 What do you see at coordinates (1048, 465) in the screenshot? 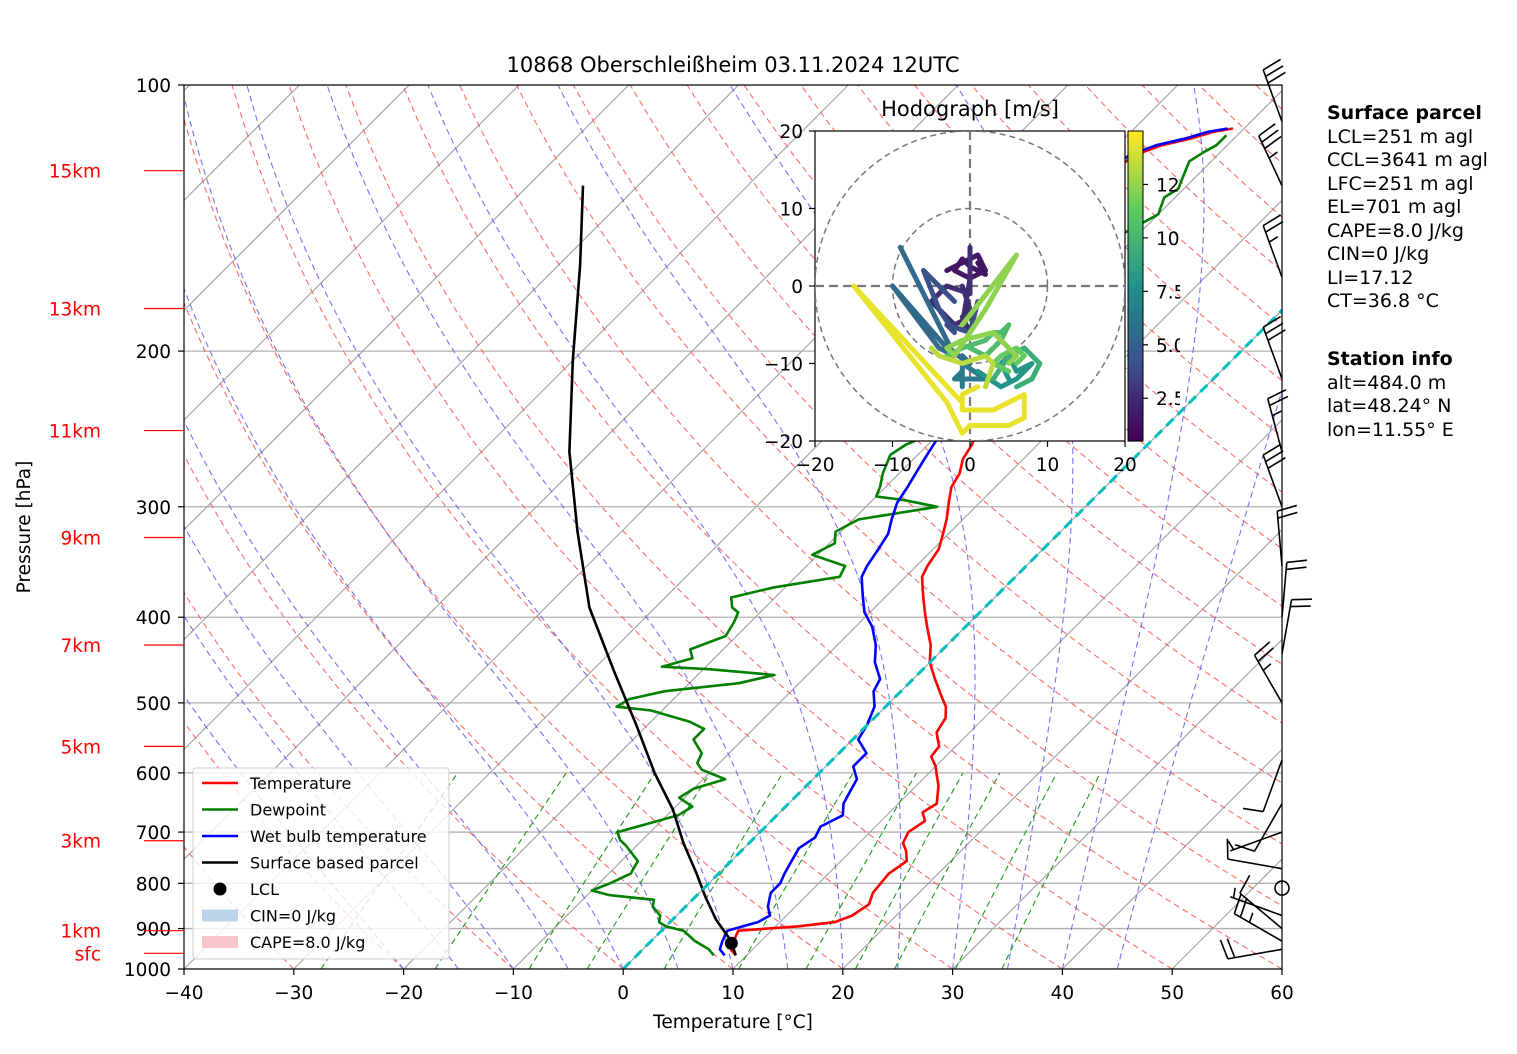
I see `hodograph-x-tick-label: 10` at bounding box center [1048, 465].